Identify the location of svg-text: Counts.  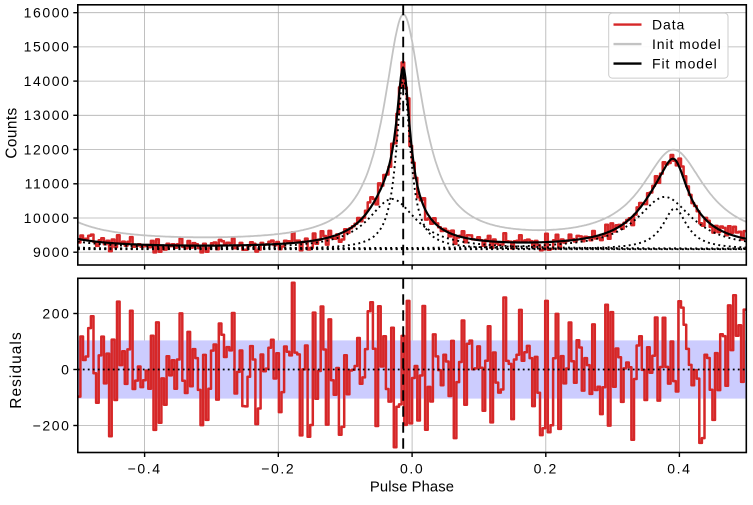
(12, 132).